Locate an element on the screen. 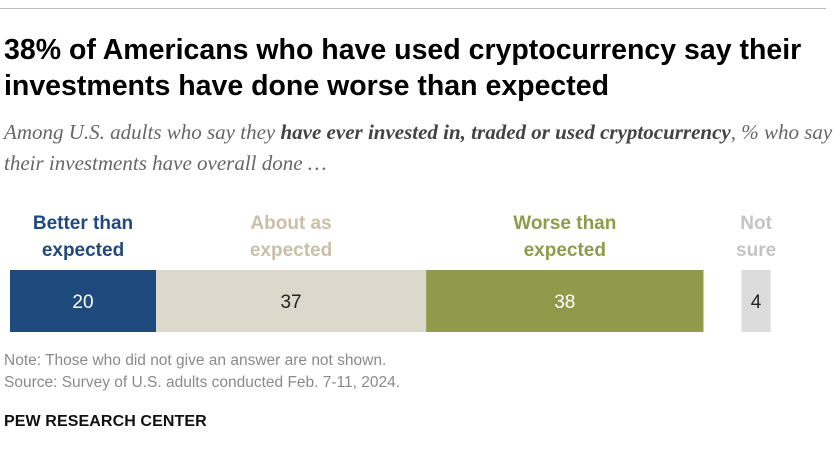 This screenshot has width=840, height=472. category-label-about-as-expected-line2: expected is located at coordinates (291, 250).